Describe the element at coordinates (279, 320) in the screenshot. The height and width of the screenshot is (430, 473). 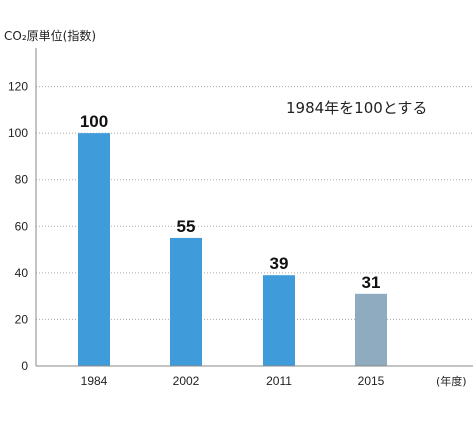
I see `bar-2011` at that location.